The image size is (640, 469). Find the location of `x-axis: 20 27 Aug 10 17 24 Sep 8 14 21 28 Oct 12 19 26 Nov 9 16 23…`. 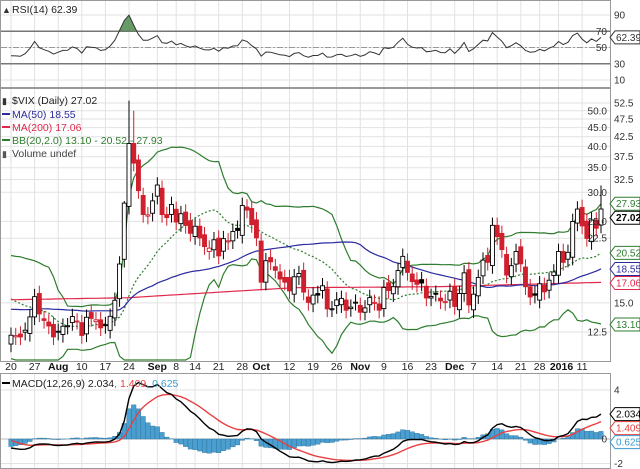

x-axis: 20 27 Aug 10 17 24 Sep 8 14 21 28 Oct 12 19 26 Nov 9 16 23… is located at coordinates (296, 367).